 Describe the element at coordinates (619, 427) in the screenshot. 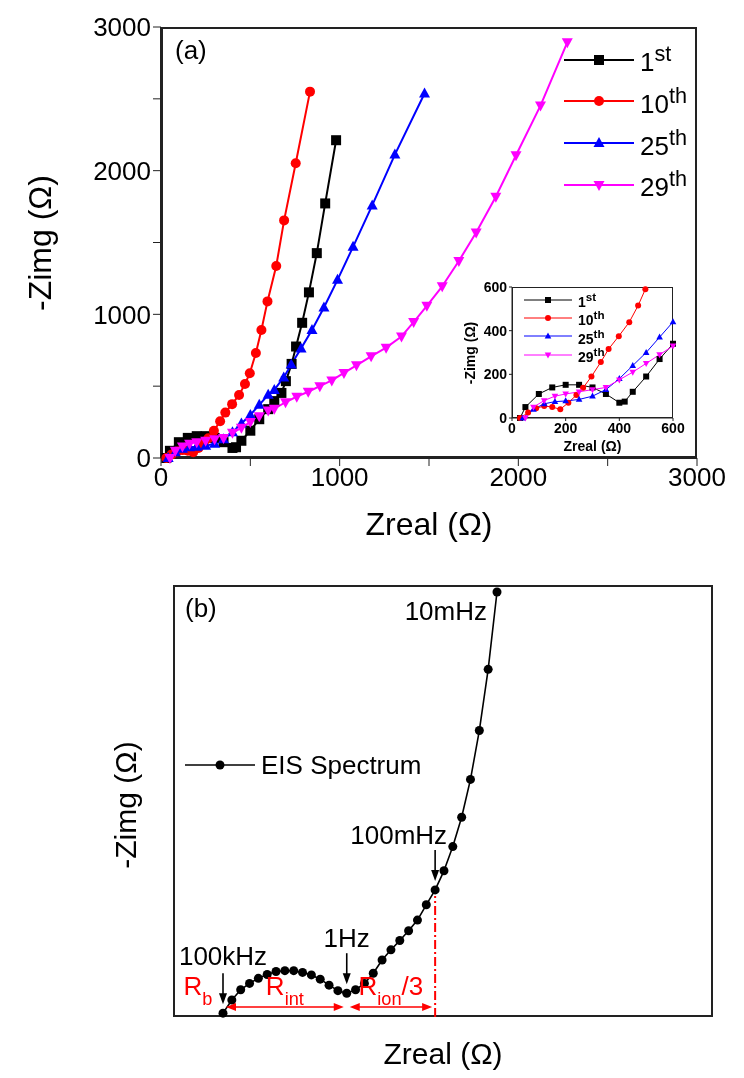

I see `x-tick-label: 400` at that location.